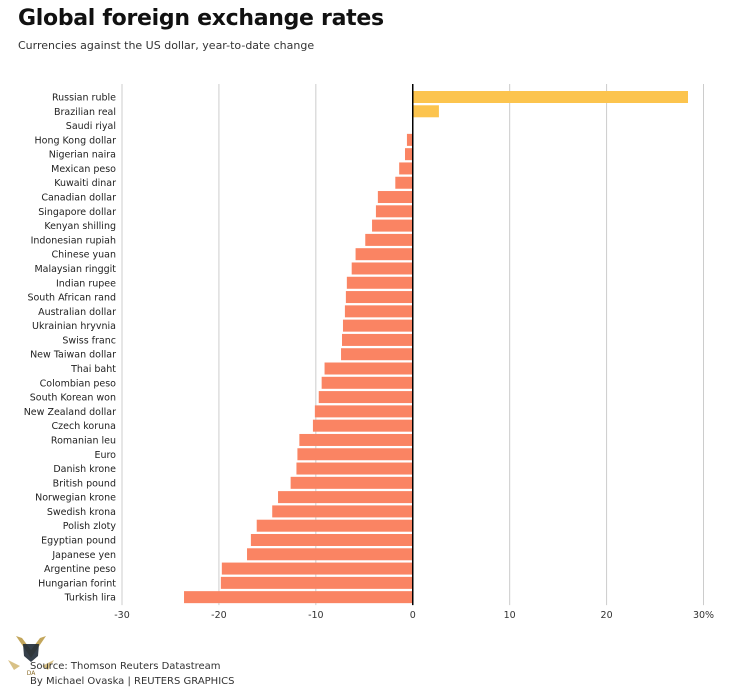 The image size is (730, 692). Describe the element at coordinates (316, 615) in the screenshot. I see `x-tick-label: -10` at that location.